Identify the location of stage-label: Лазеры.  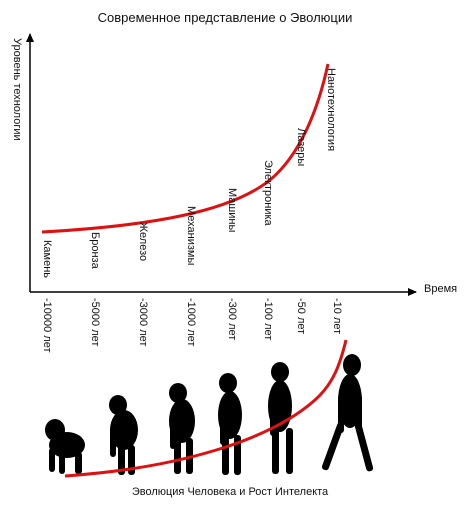
(301, 147).